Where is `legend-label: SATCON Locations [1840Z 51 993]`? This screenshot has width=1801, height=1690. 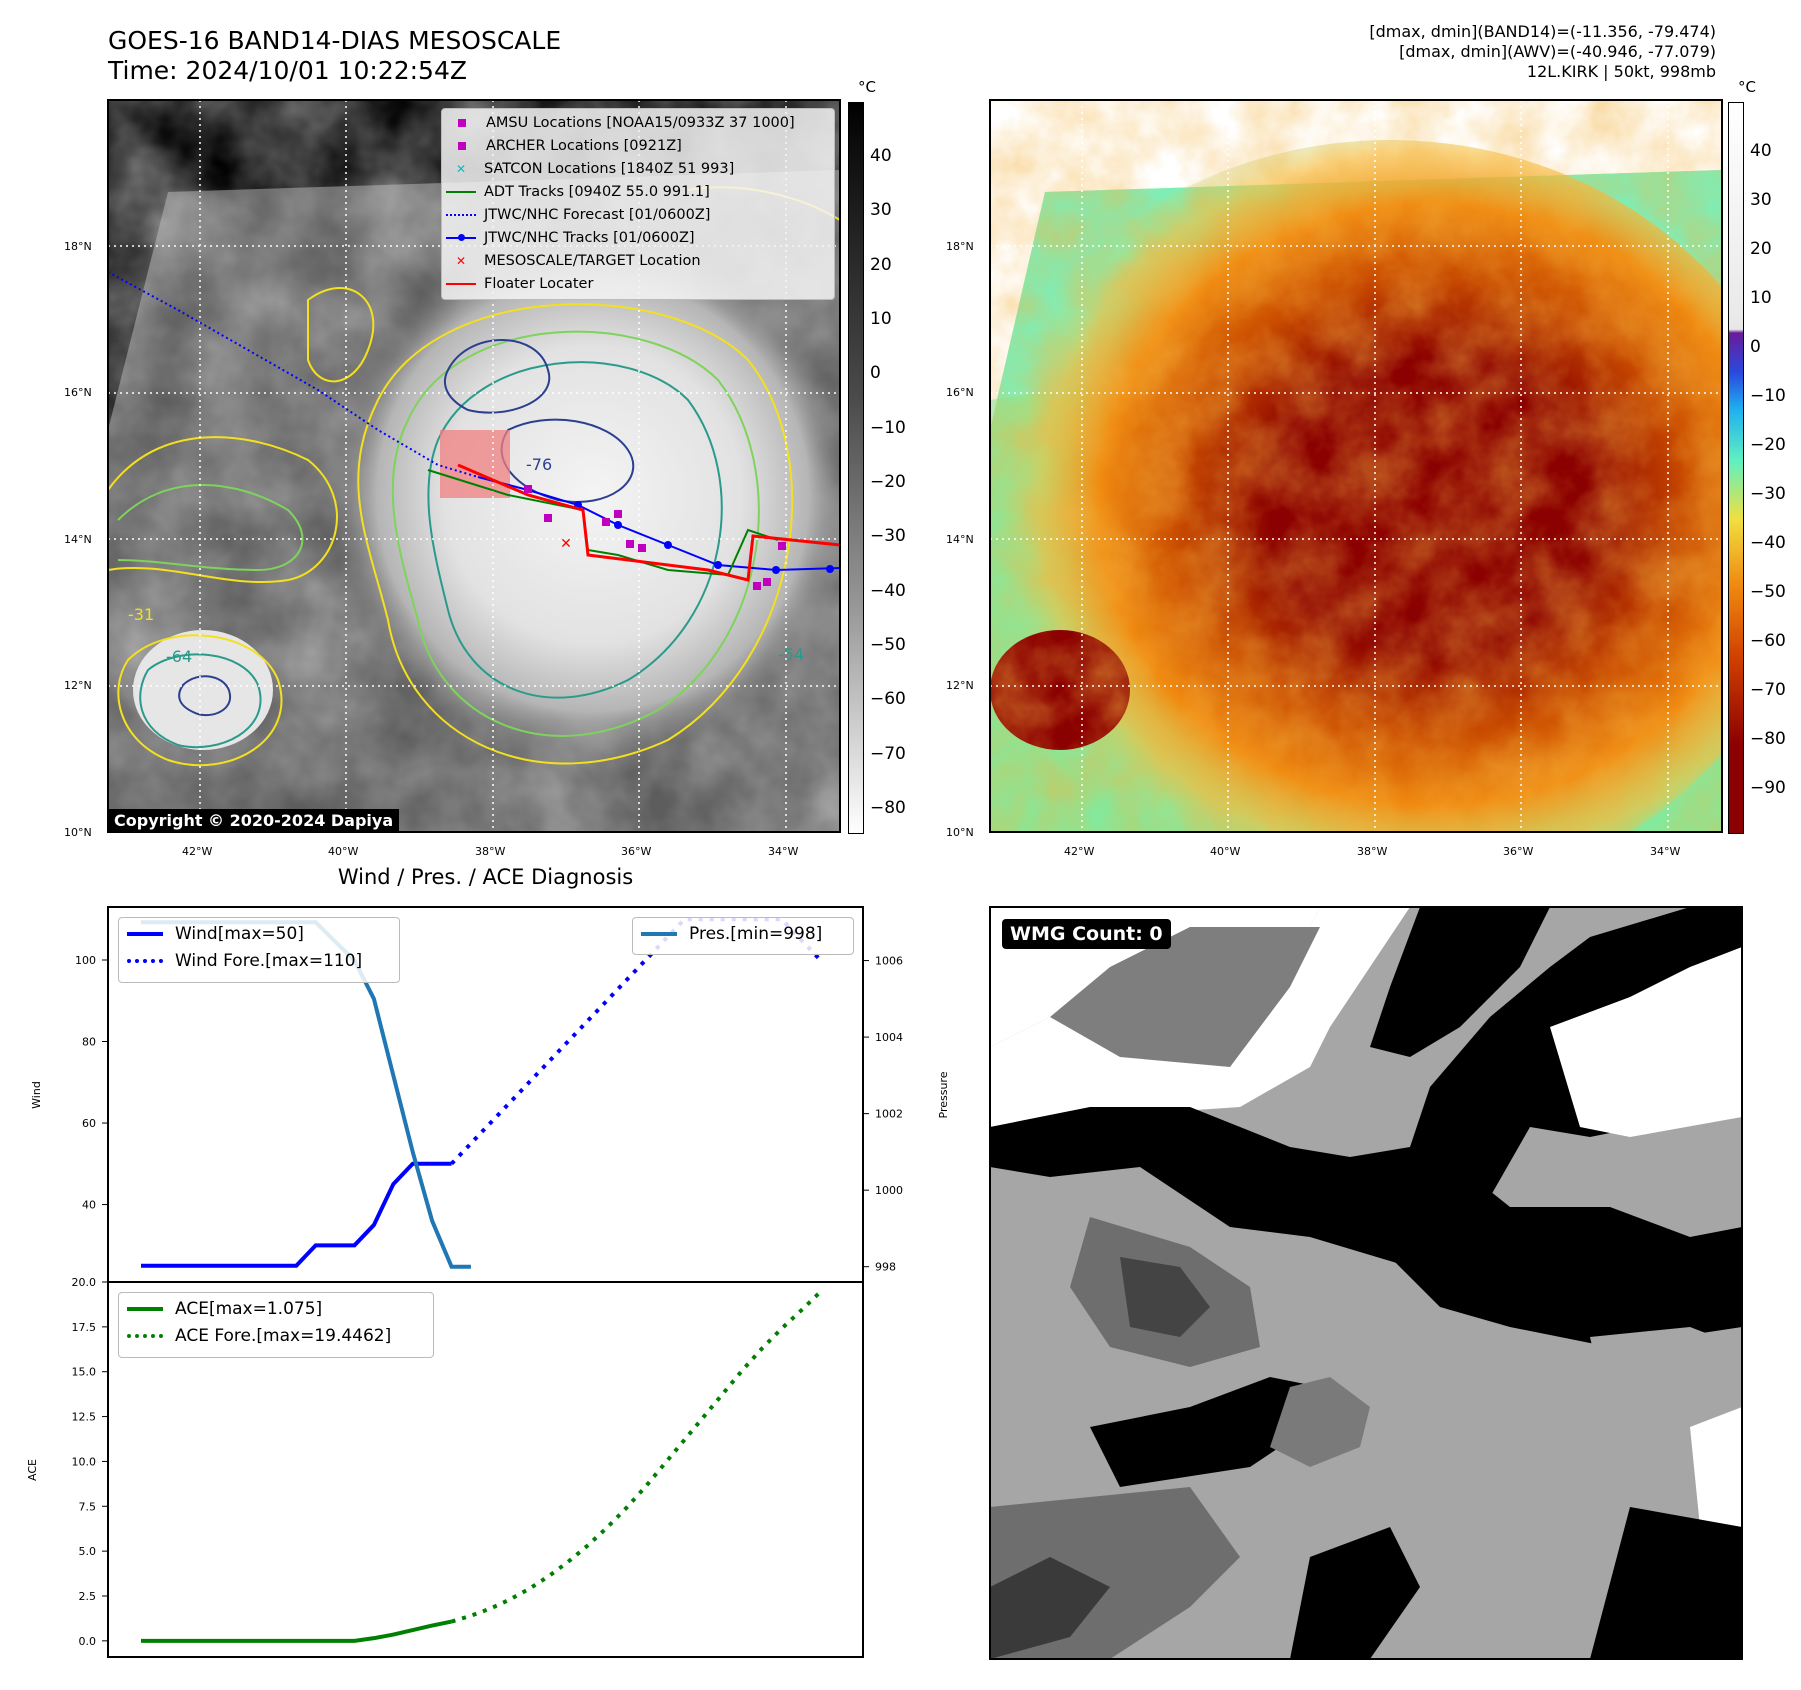
legend-label: SATCON Locations [1840Z 51 993] is located at coordinates (609, 169).